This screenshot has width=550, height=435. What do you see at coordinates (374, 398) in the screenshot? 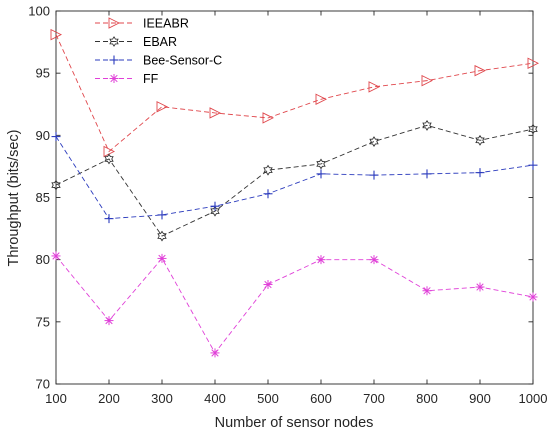
I see `x-tick-label: 700` at bounding box center [374, 398].